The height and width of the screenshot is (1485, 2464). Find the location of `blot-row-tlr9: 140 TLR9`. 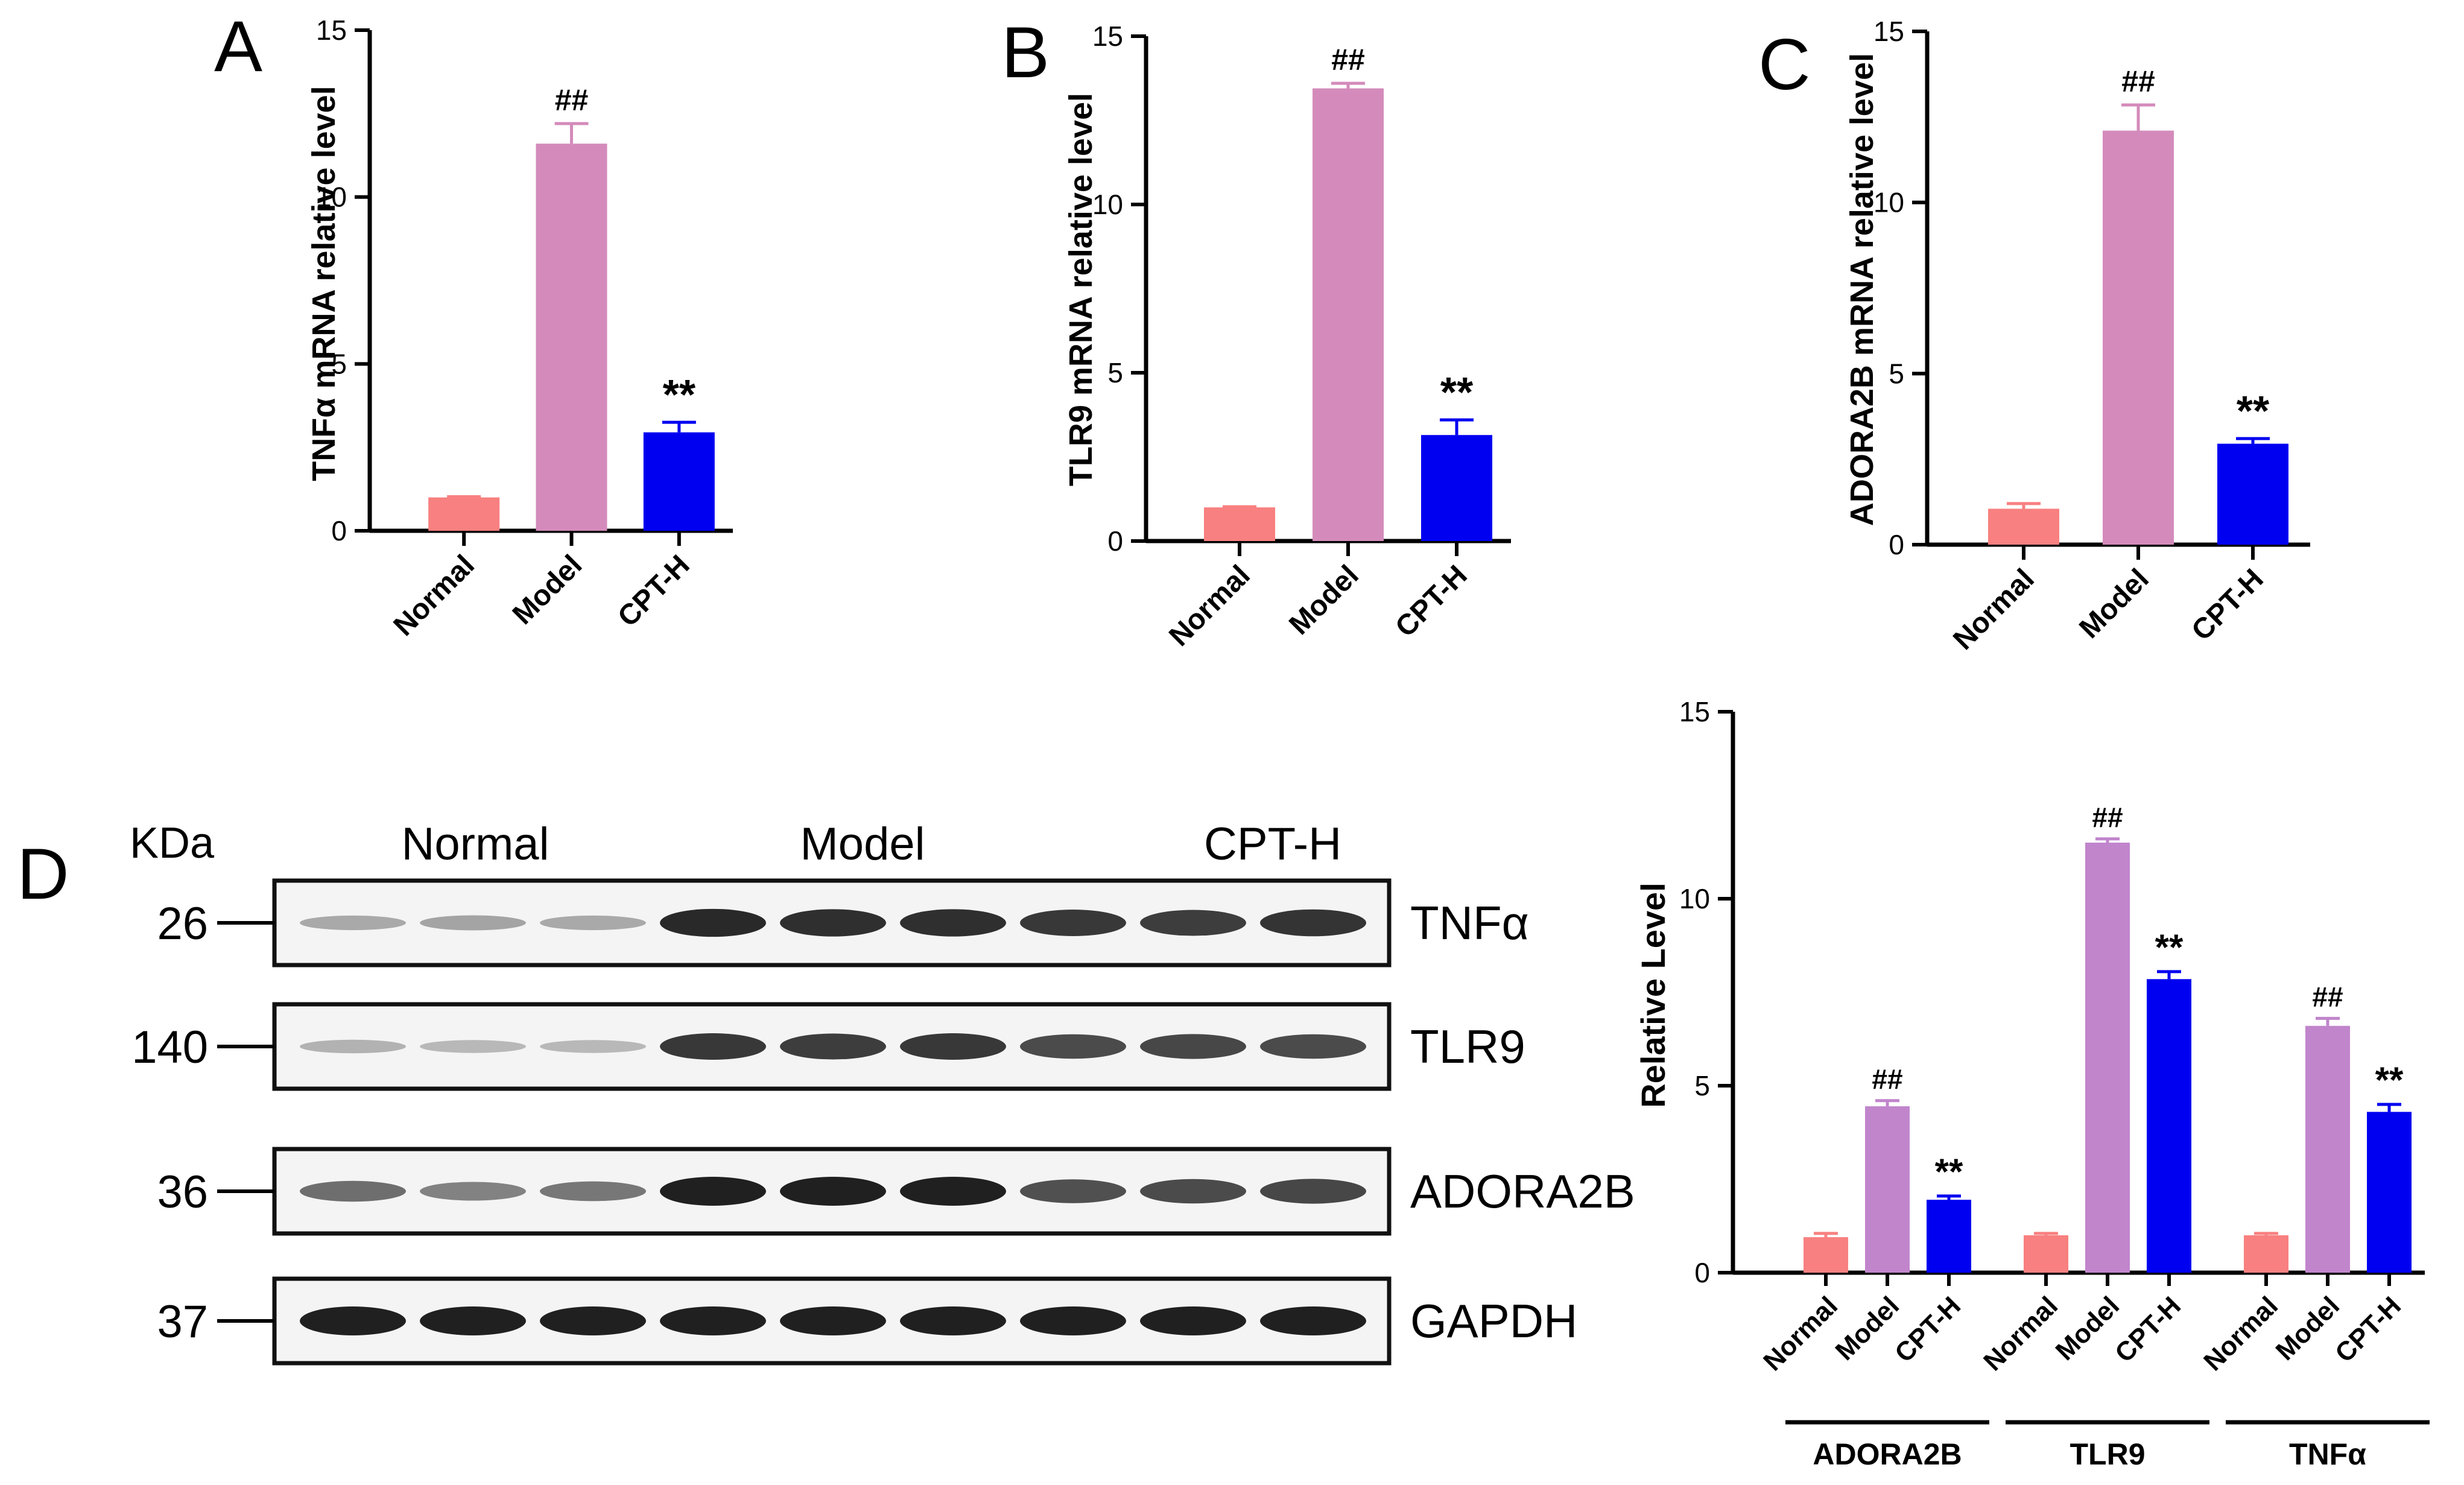

blot-row-tlr9: 140 TLR9 is located at coordinates (828, 1046).